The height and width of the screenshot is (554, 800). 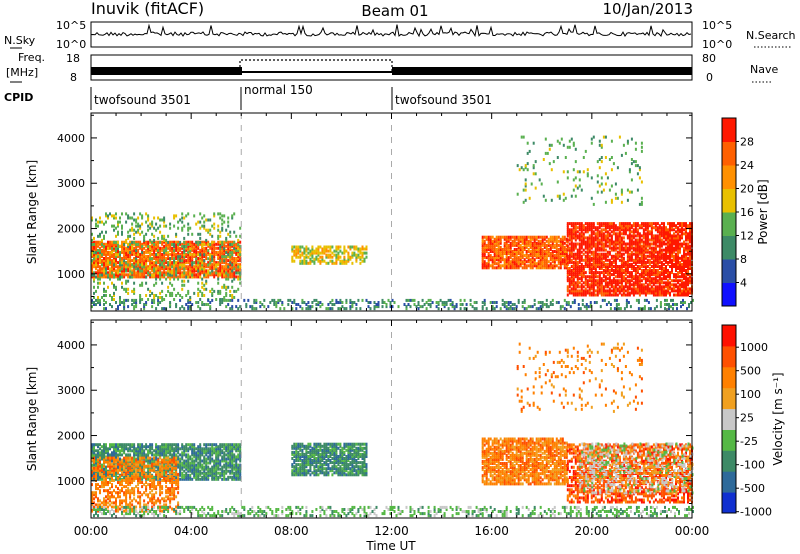 What do you see at coordinates (20, 40) in the screenshot?
I see `nsky-label: N.Sky` at bounding box center [20, 40].